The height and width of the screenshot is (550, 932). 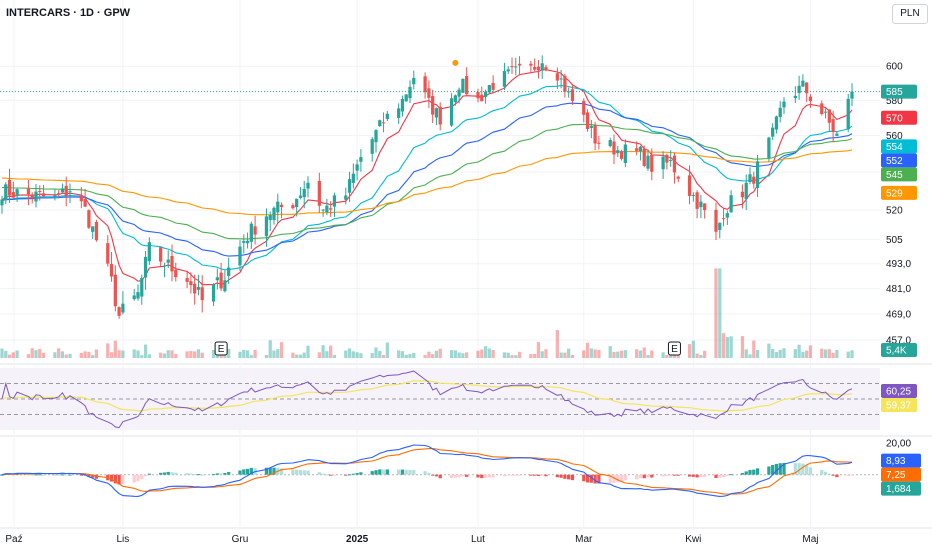 What do you see at coordinates (13, 539) in the screenshot?
I see `x-tick-label: Paź` at bounding box center [13, 539].